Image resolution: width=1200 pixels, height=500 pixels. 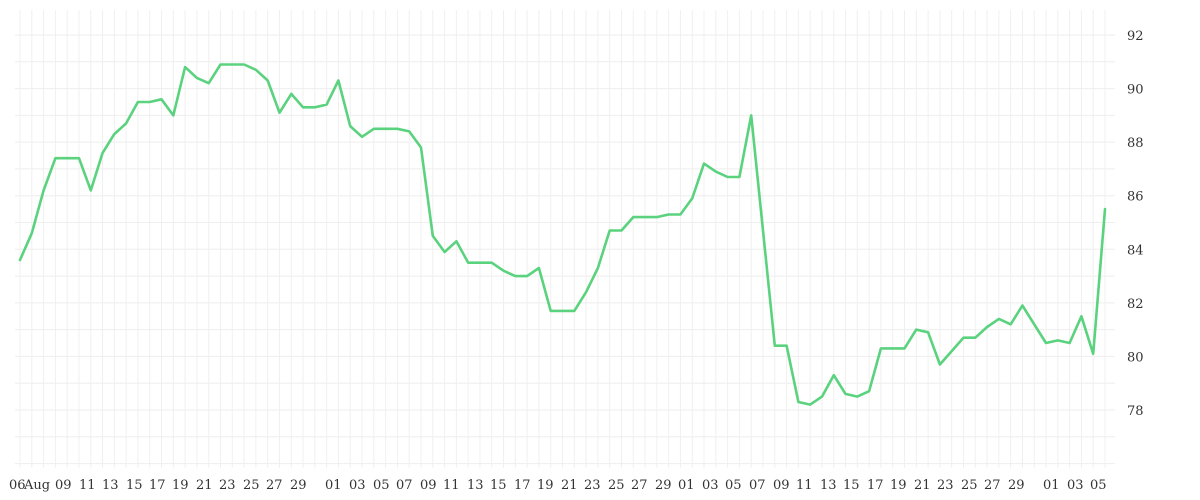 I want to click on y-tick-label: 82, so click(x=1135, y=304).